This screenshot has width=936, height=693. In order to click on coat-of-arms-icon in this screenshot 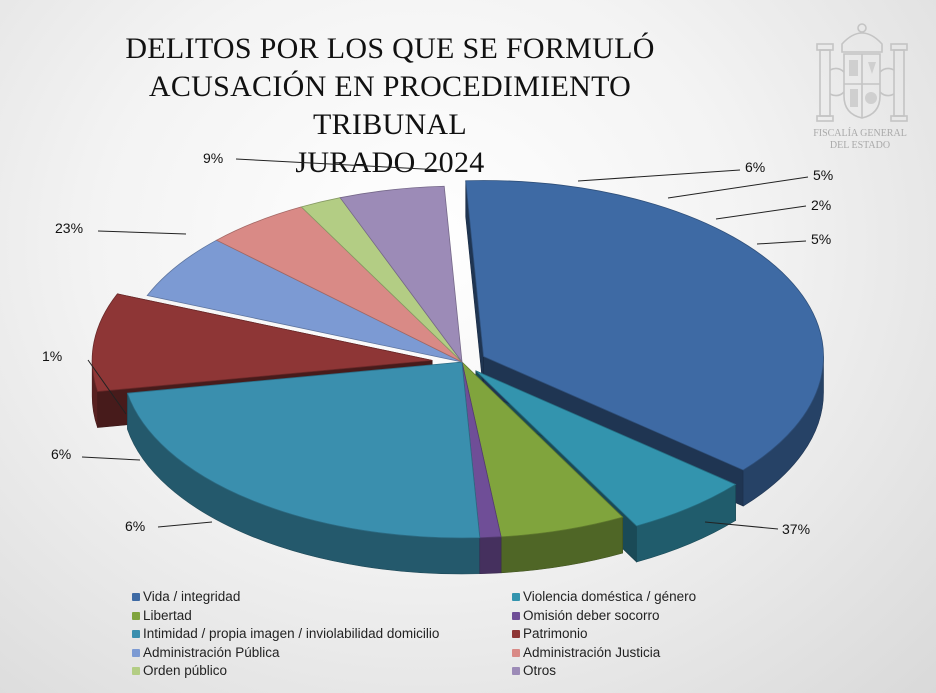, I will do `click(862, 72)`.